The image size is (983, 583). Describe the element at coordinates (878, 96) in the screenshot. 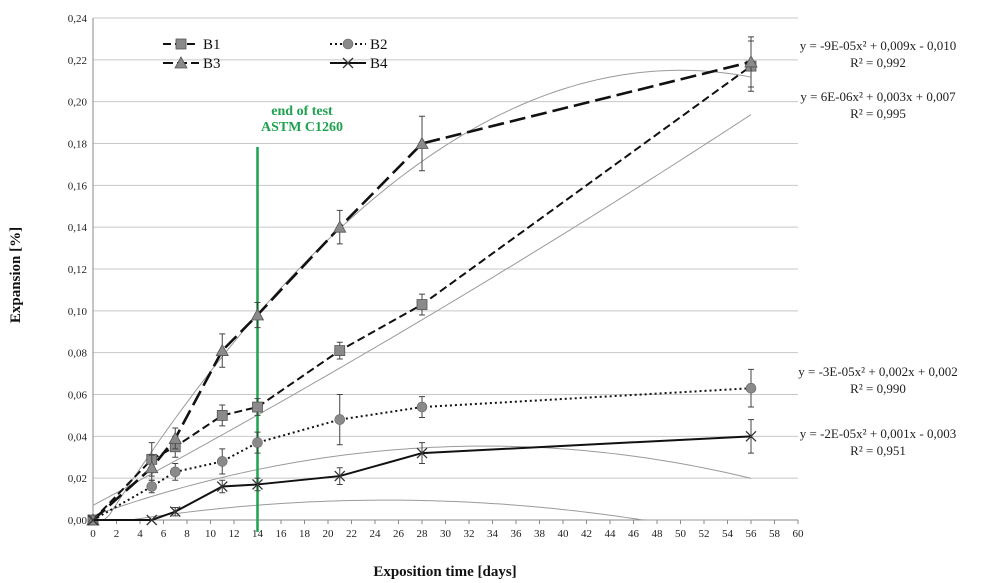

I see `trend-equation-b1: y = 6E-06x² + 0,003x + 0,007` at that location.